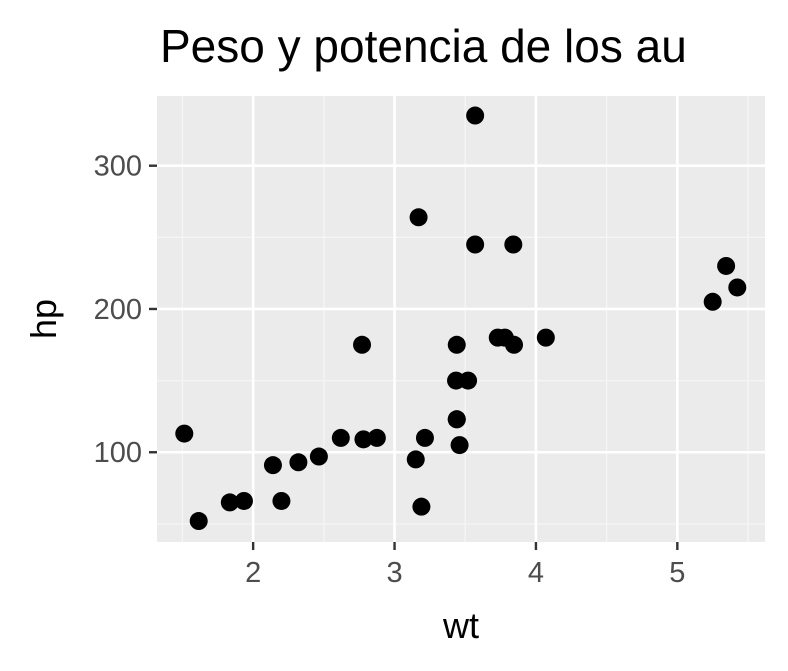 Image resolution: width=788 pixels, height=671 pixels. I want to click on x-tick-label: 2, so click(253, 573).